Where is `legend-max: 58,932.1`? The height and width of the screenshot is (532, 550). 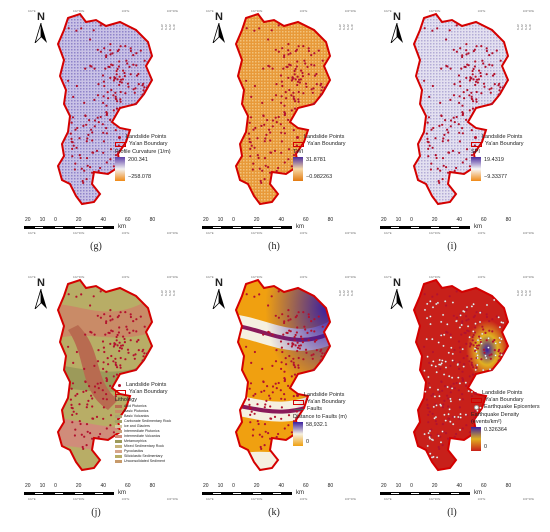
legend-max: 58,932.1 is located at coordinates (317, 425).